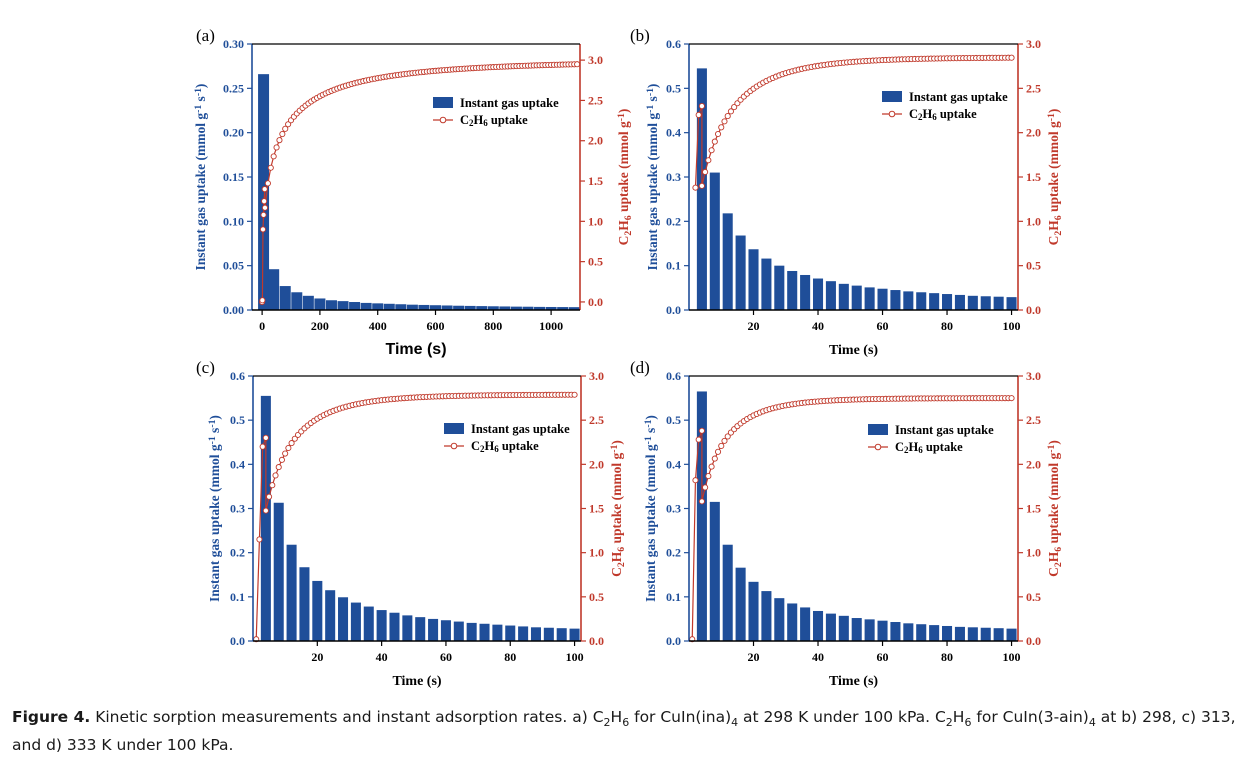  What do you see at coordinates (237, 464) in the screenshot?
I see `left-tick-label: 0.4` at bounding box center [237, 464].